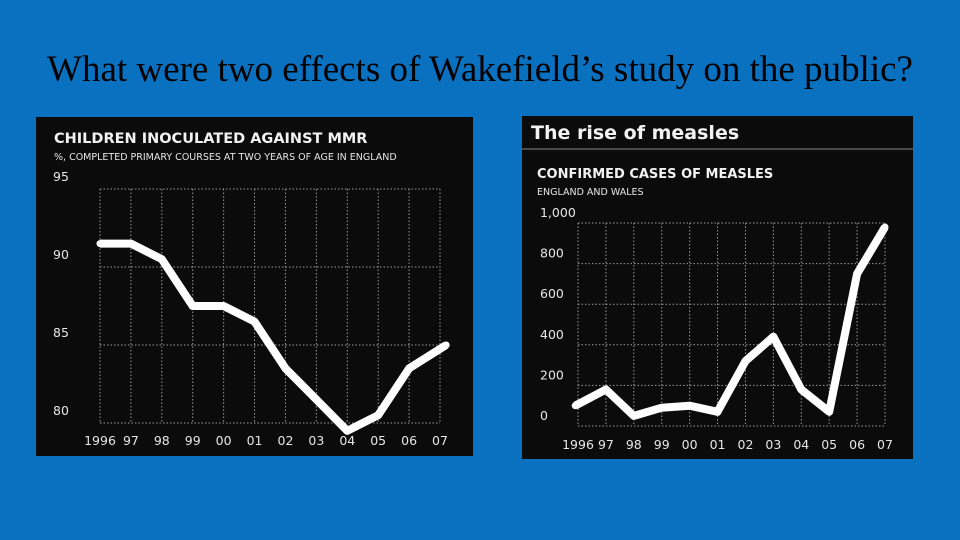 This screenshot has width=960, height=540. I want to click on mmr-x-ticks: 1996 97 98 99 00 01 02 03 04 05 06 07, so click(266, 440).